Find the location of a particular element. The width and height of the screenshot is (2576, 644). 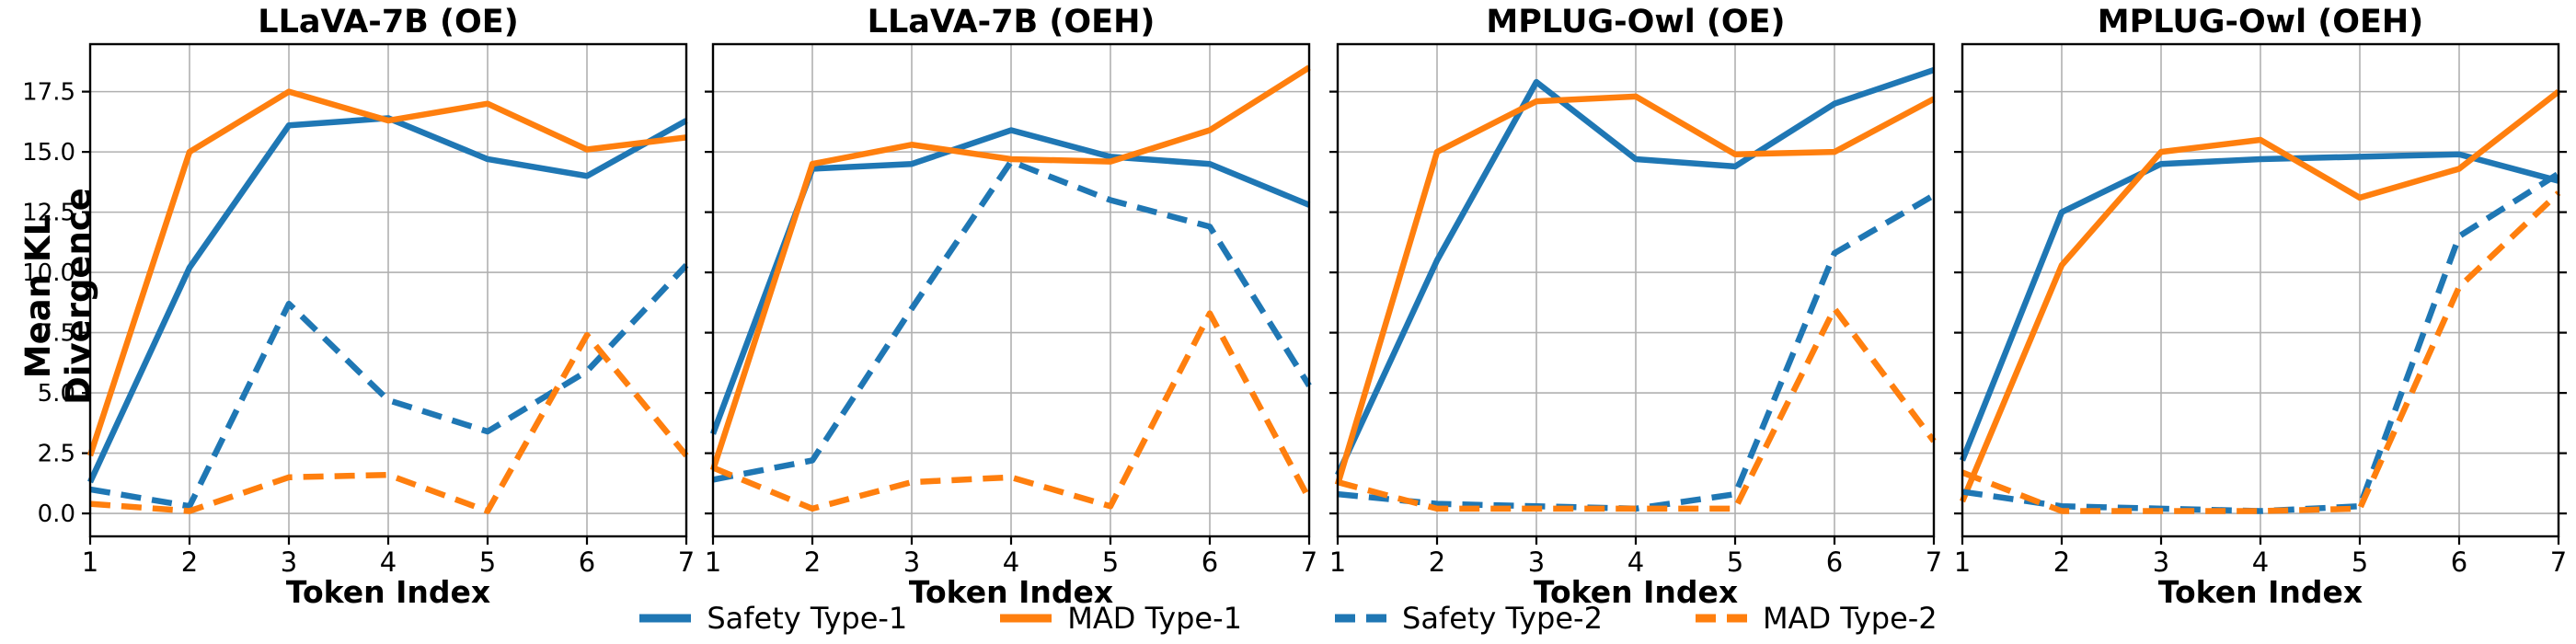

y-tick-label: 10.0 is located at coordinates (48, 273).